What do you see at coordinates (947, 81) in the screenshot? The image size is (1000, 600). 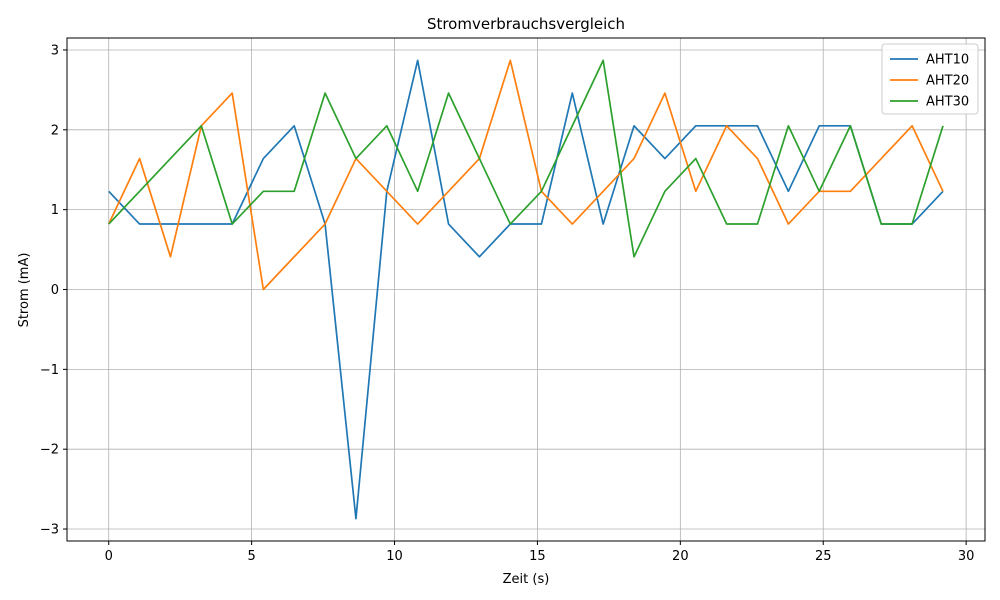 I see `legend-label-aht20: AHT20` at bounding box center [947, 81].